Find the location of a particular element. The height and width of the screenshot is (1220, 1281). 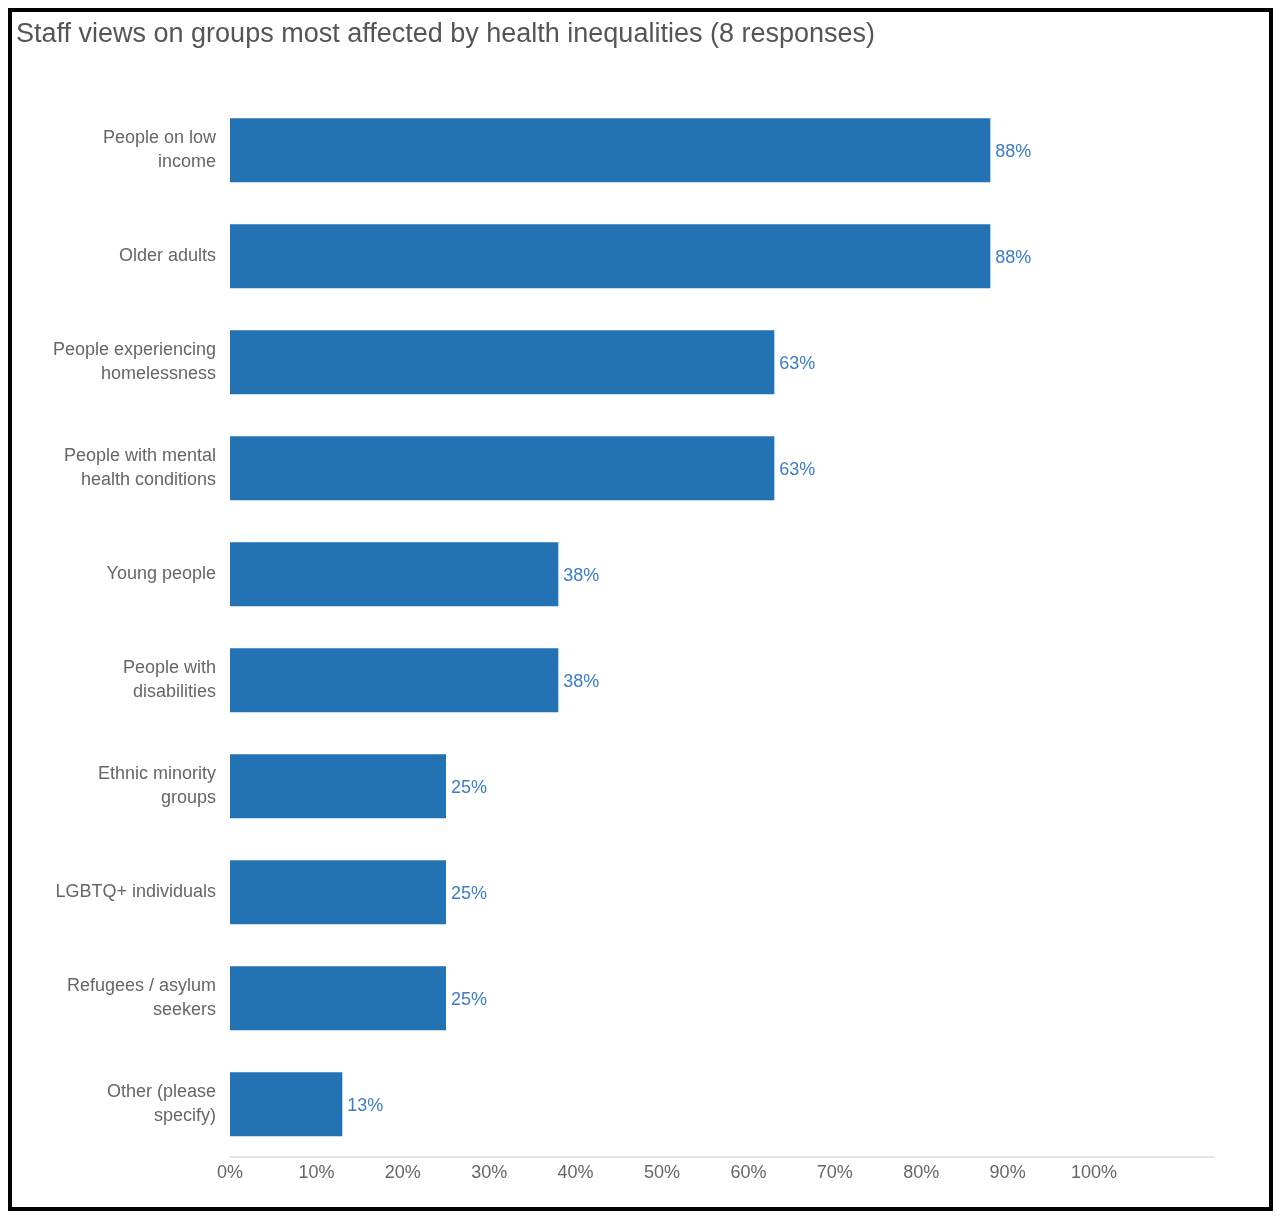

x-tick-label: 10% is located at coordinates (316, 1171).